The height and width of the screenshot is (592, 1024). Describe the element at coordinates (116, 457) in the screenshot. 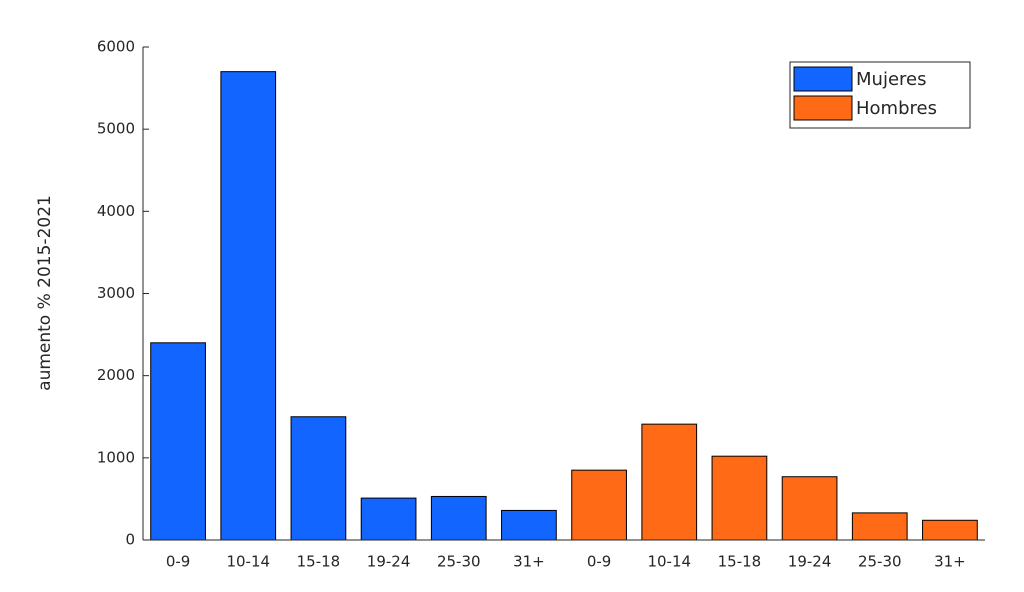

I see `y-tick-label: 1000` at that location.